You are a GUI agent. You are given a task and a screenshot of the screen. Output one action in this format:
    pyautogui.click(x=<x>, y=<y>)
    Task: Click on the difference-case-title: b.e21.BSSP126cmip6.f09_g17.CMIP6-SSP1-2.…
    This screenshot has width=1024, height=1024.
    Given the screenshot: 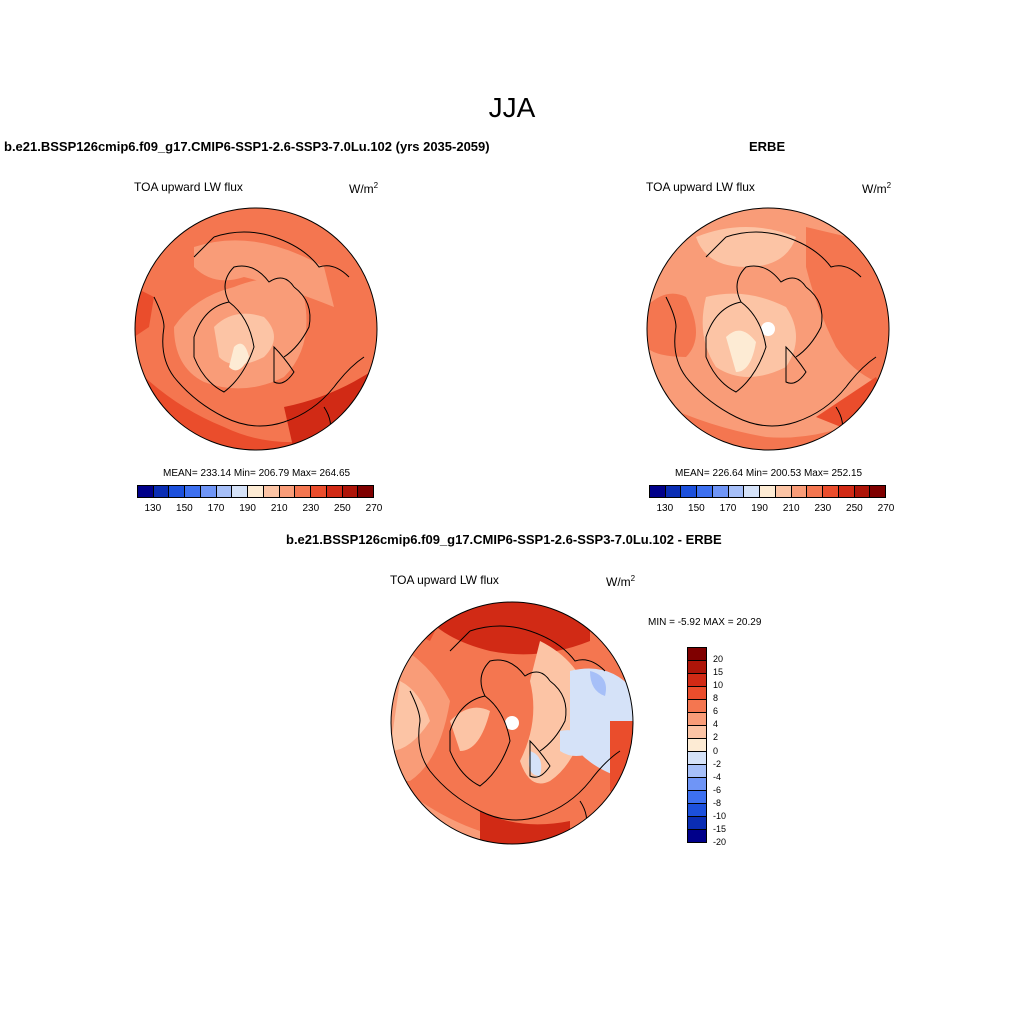 What is the action you would take?
    pyautogui.click(x=504, y=539)
    